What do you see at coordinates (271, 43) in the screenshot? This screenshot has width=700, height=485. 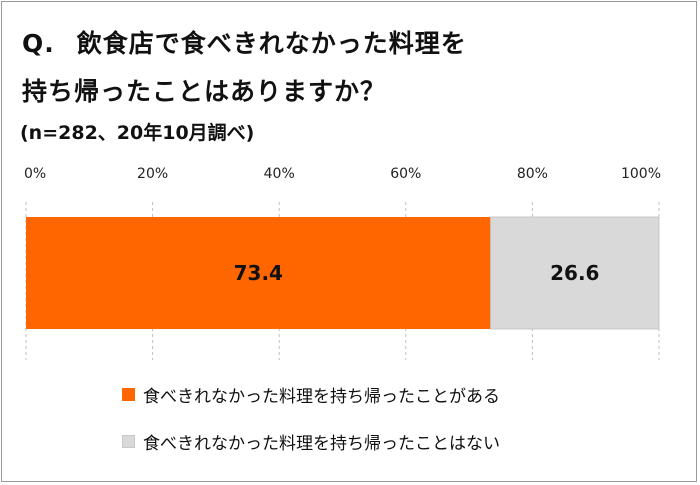 I see `title-text-line-1: 飲食店で食べきれなかった料理を` at bounding box center [271, 43].